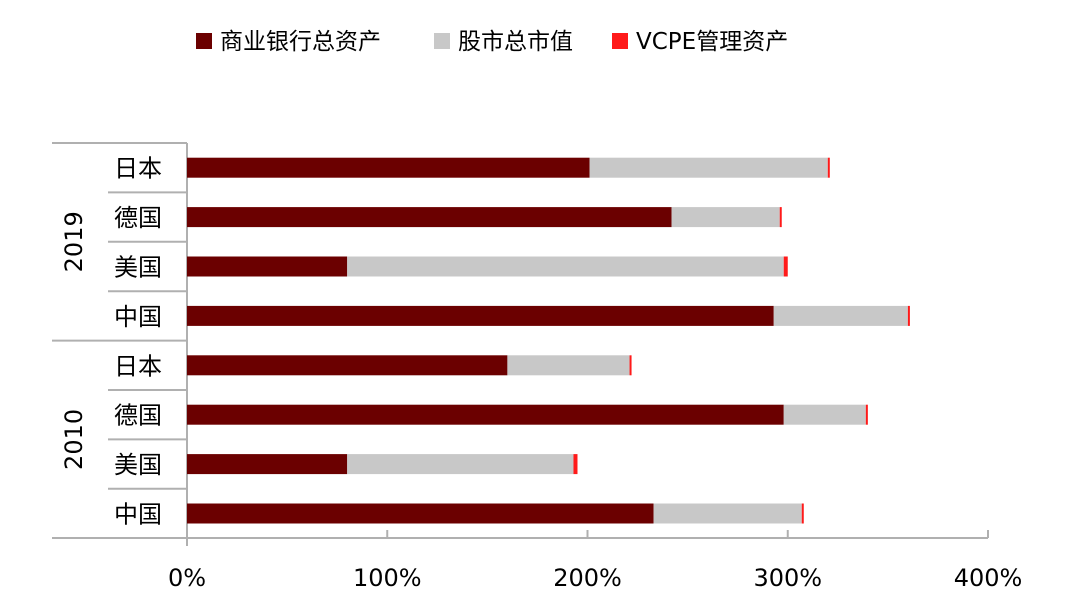 Image resolution: width=1080 pixels, height=612 pixels. Describe the element at coordinates (267, 266) in the screenshot. I see `bar-2019-美国-series-1` at that location.